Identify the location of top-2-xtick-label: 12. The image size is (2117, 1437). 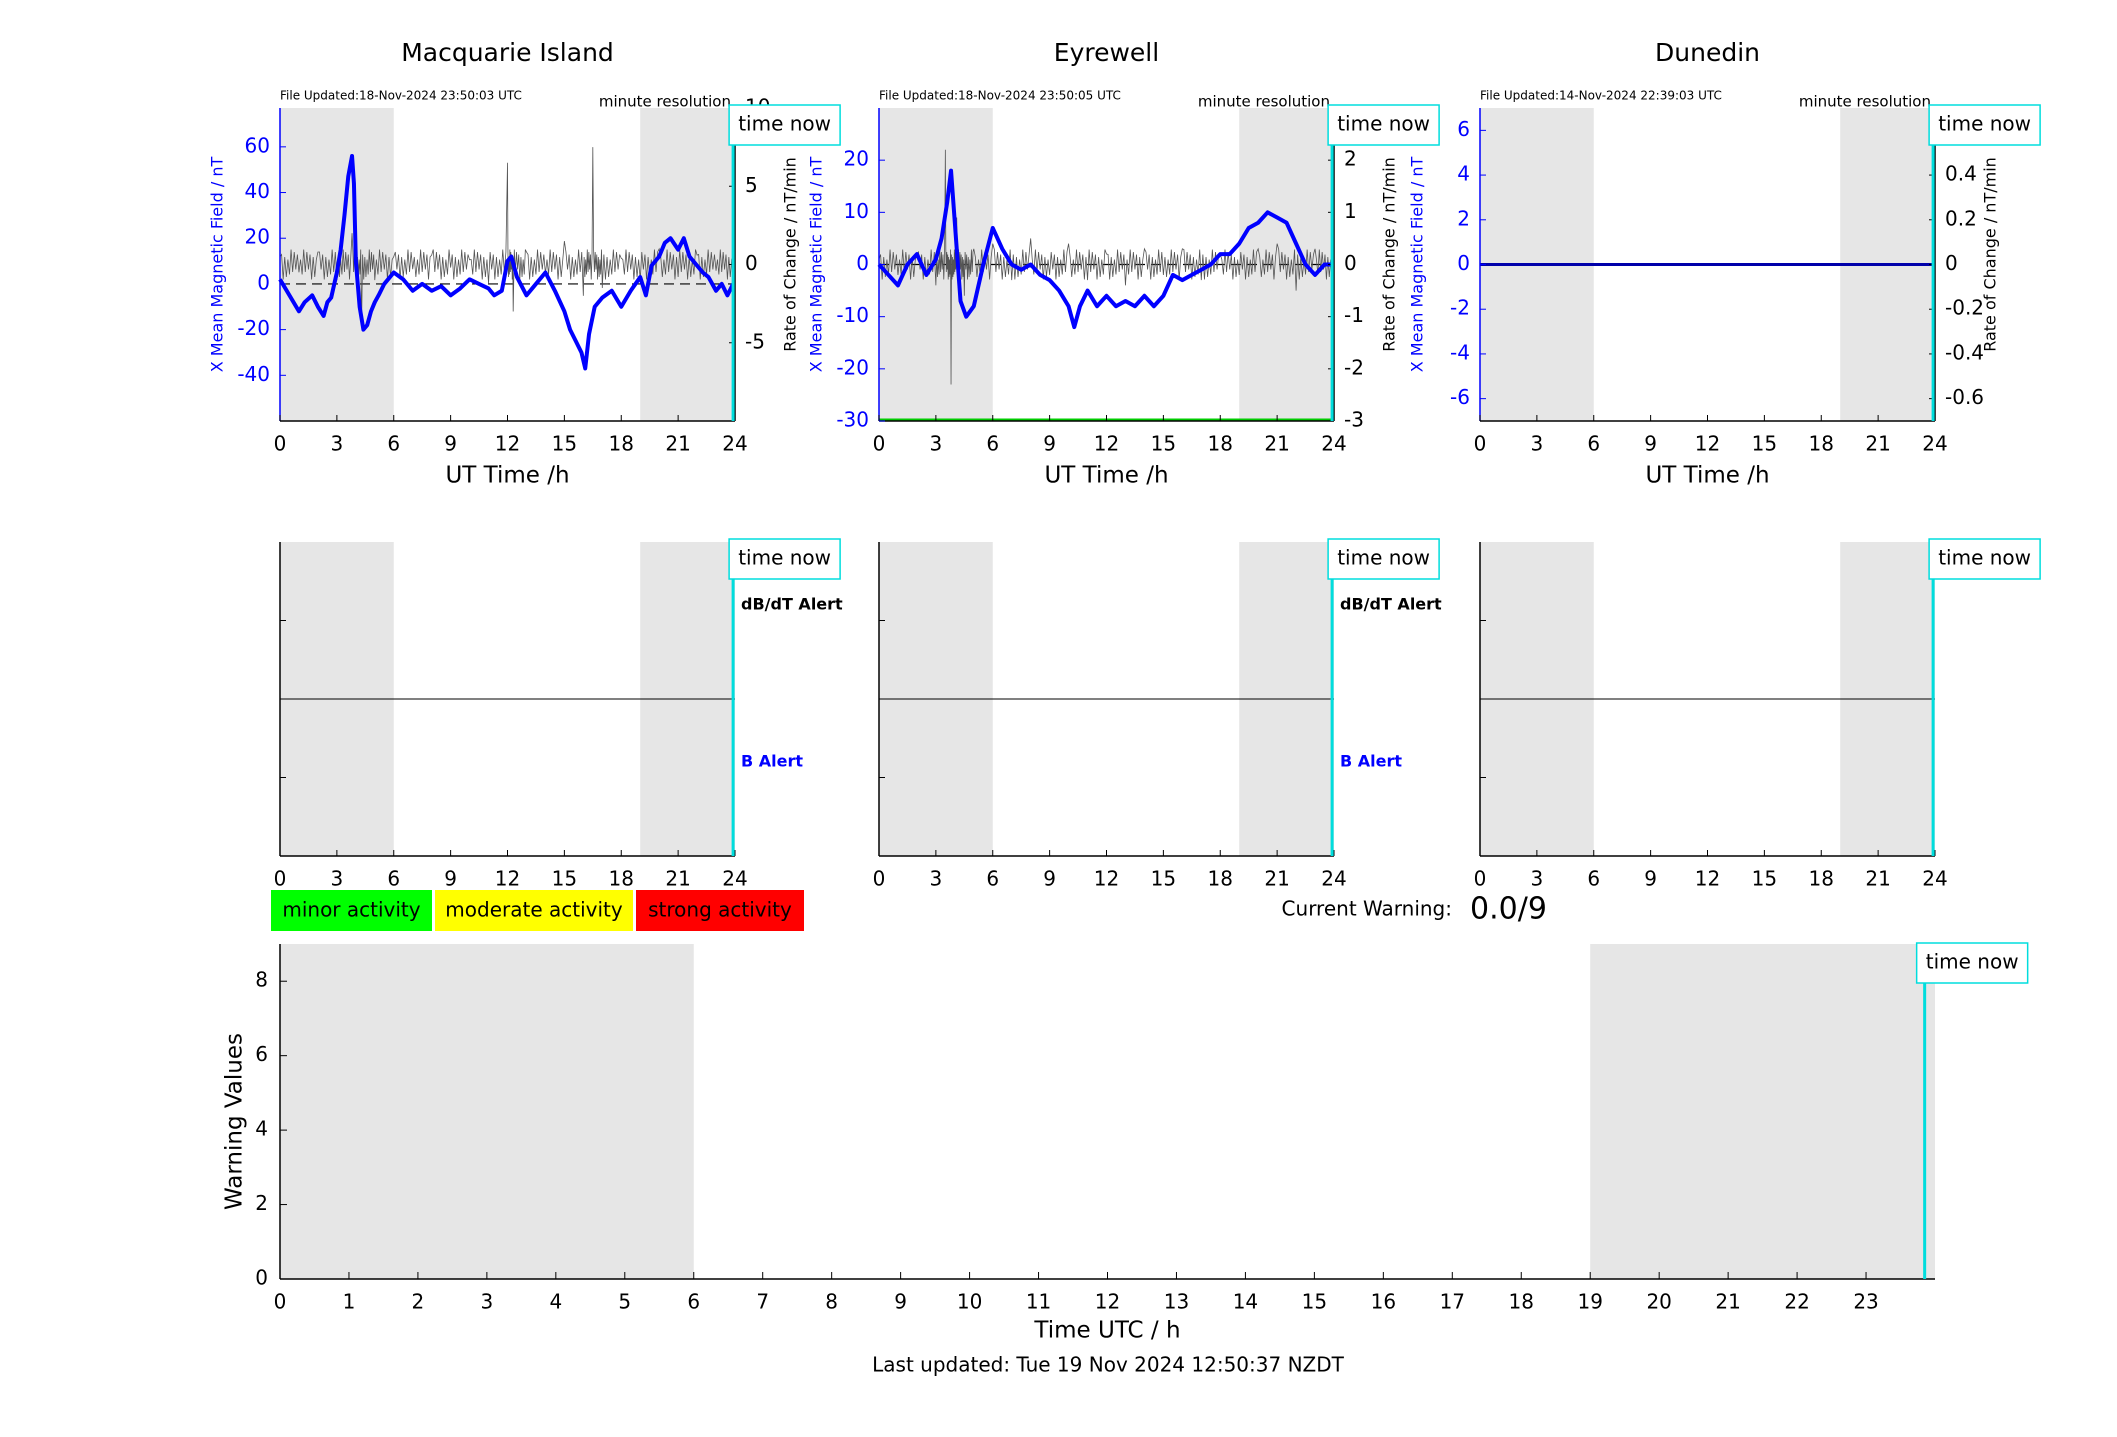
(1707, 444).